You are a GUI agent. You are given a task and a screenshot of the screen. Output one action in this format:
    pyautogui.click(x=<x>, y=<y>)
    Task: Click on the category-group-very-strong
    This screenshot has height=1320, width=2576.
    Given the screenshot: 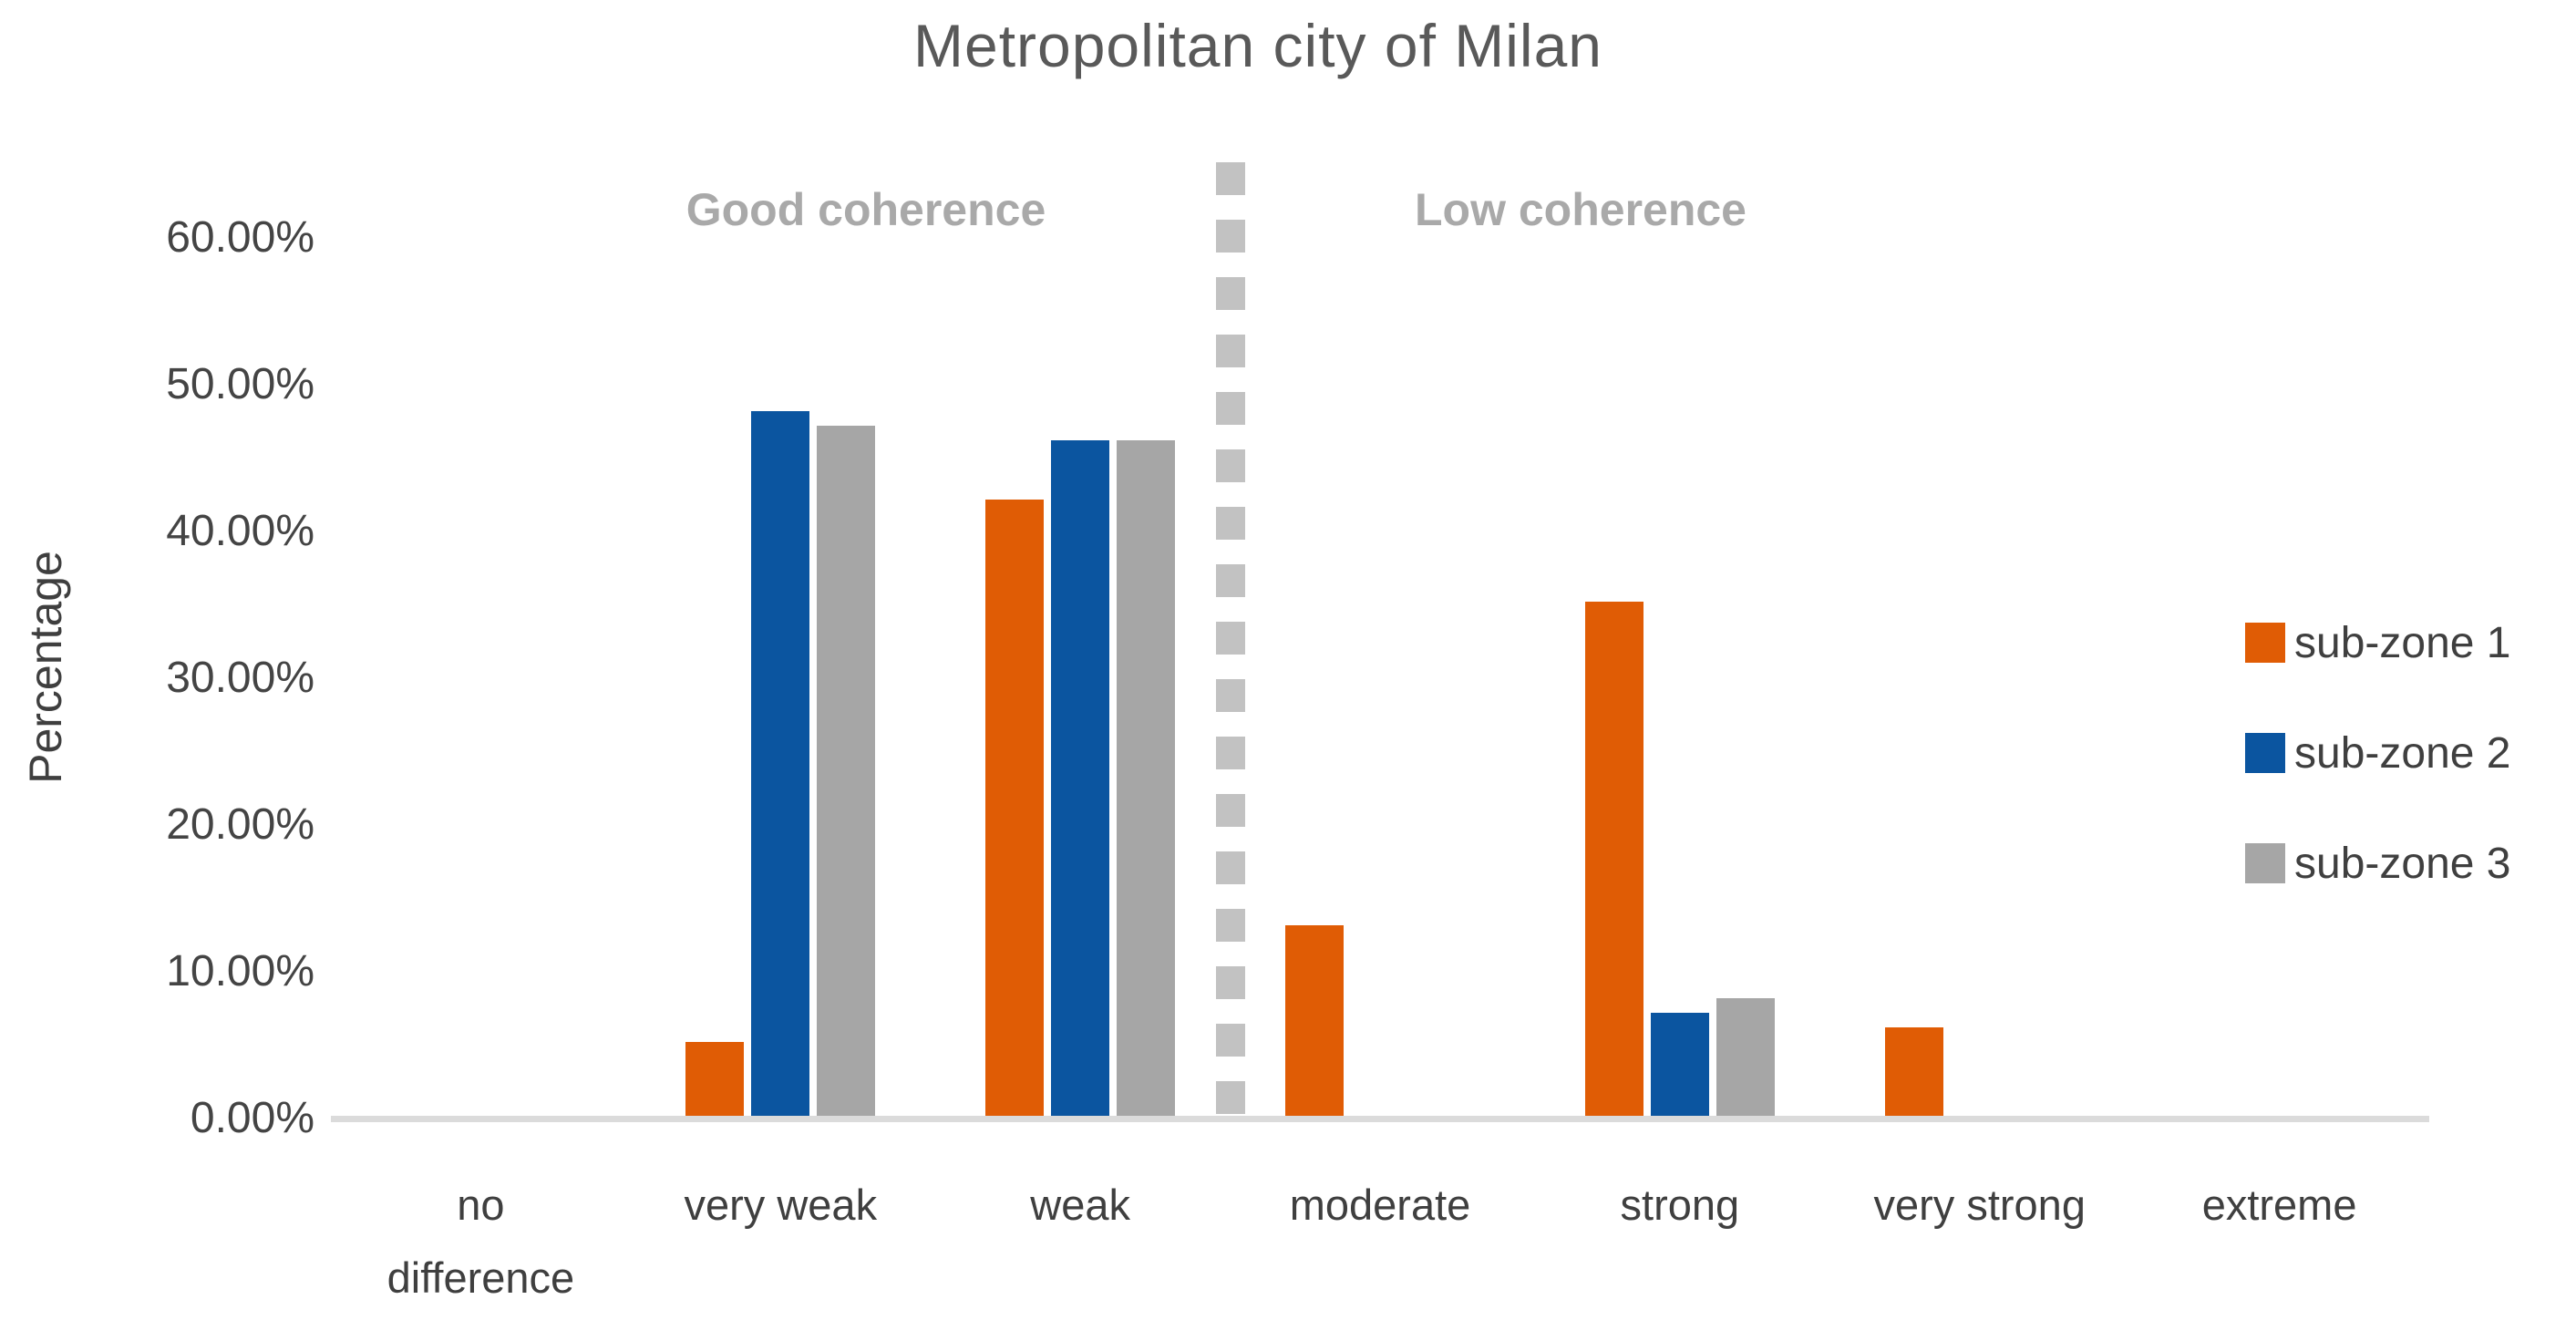 What is the action you would take?
    pyautogui.click(x=1979, y=639)
    